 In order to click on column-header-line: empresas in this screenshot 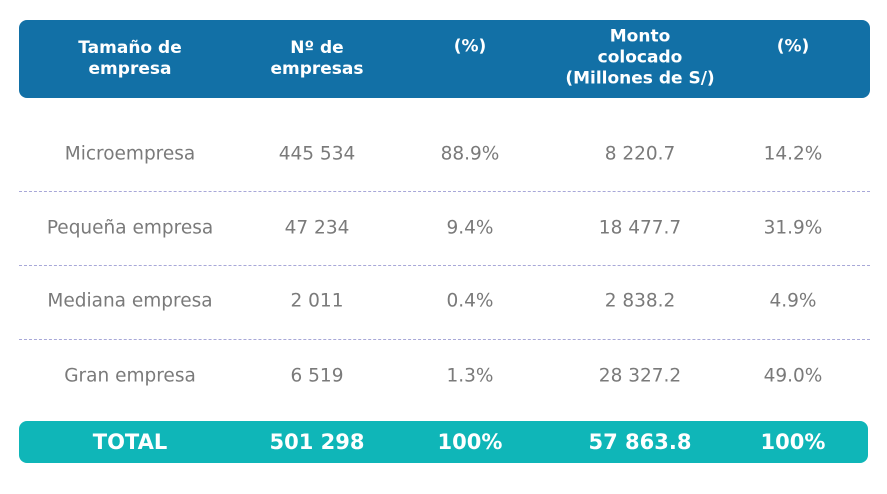, I will do `click(317, 69)`.